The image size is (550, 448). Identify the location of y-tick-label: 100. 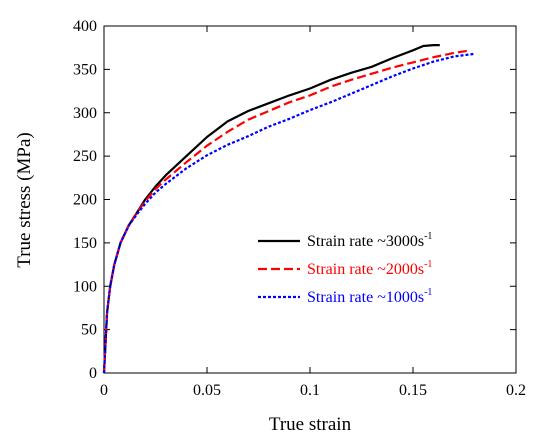
(85, 286).